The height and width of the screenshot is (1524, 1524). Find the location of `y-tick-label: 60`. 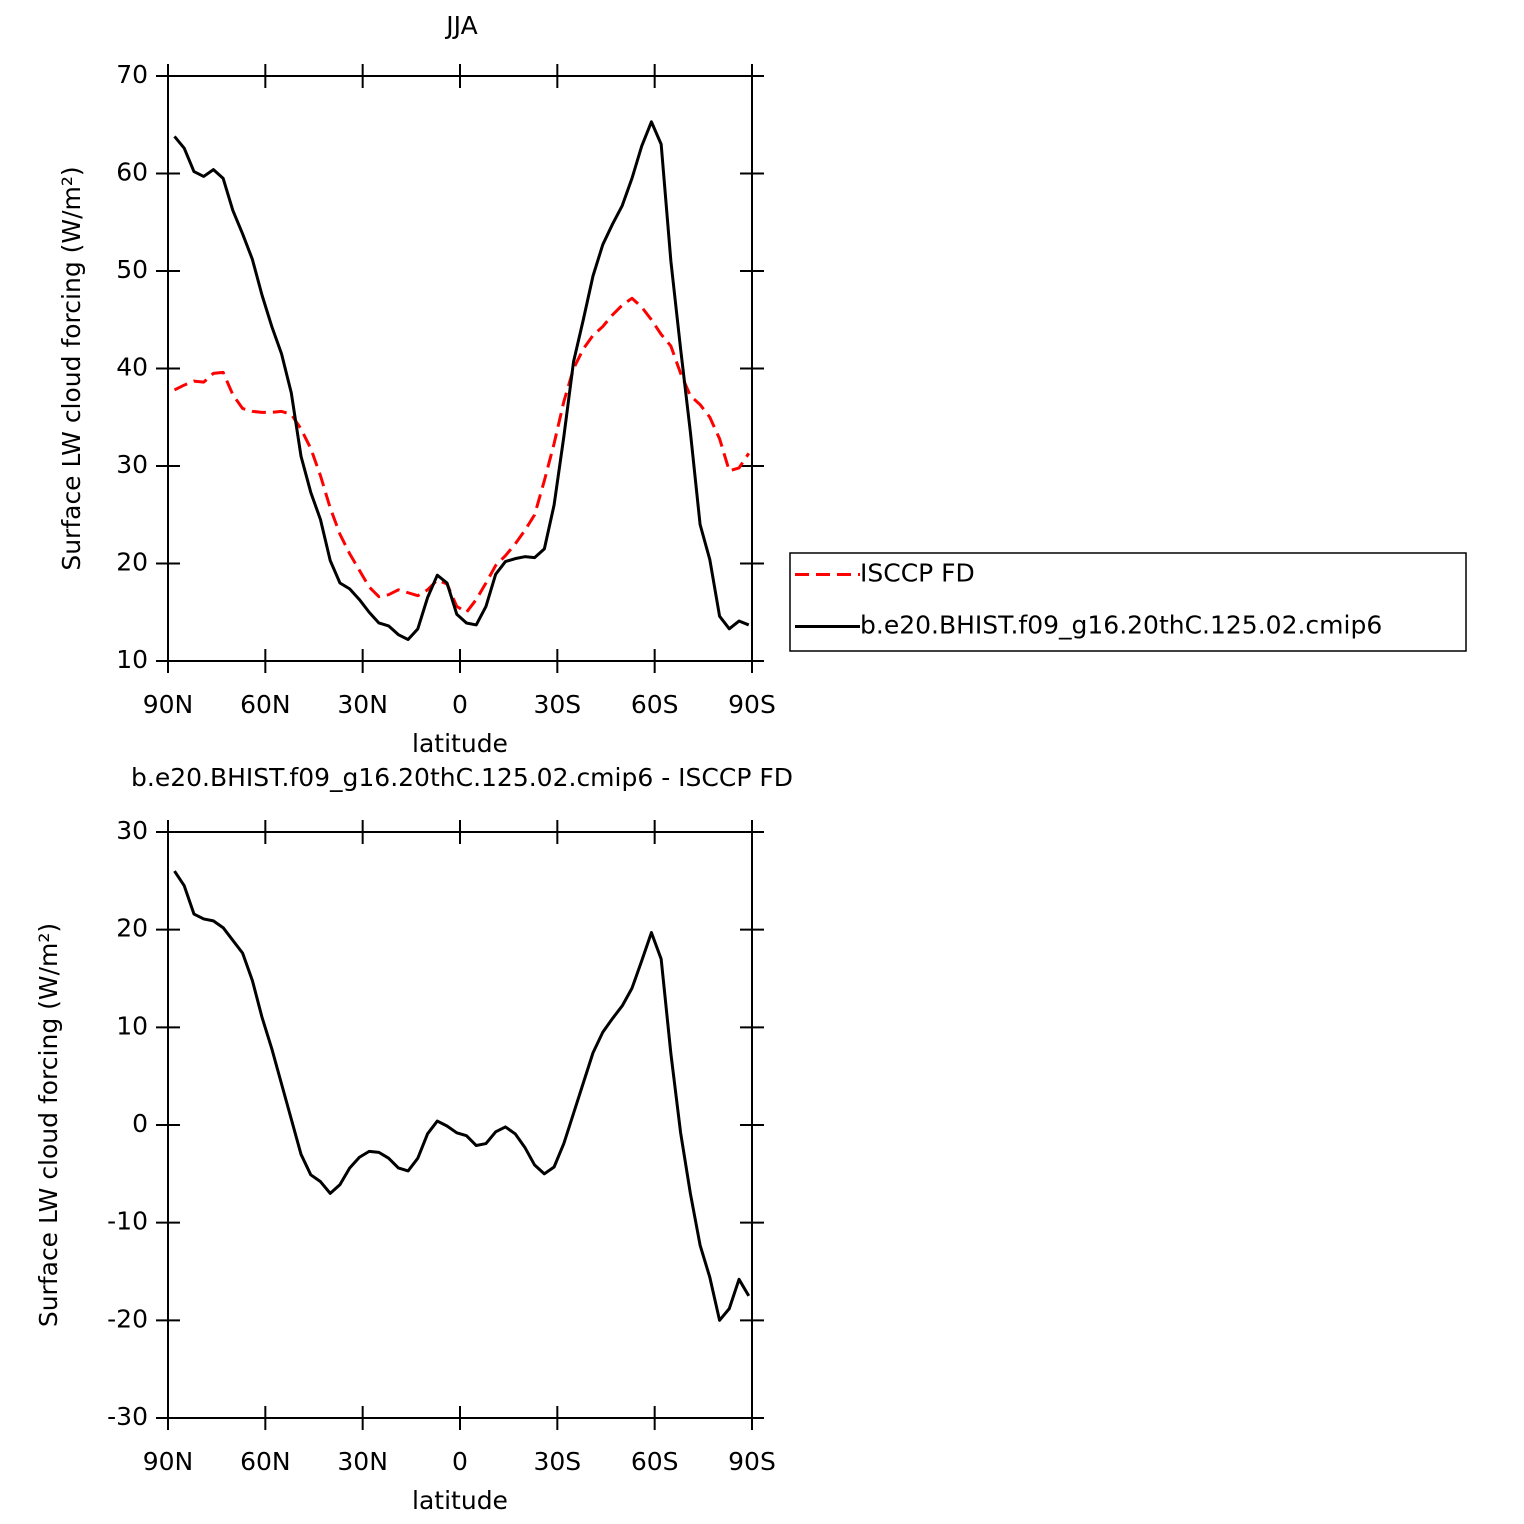

y-tick-label: 60 is located at coordinates (132, 172).